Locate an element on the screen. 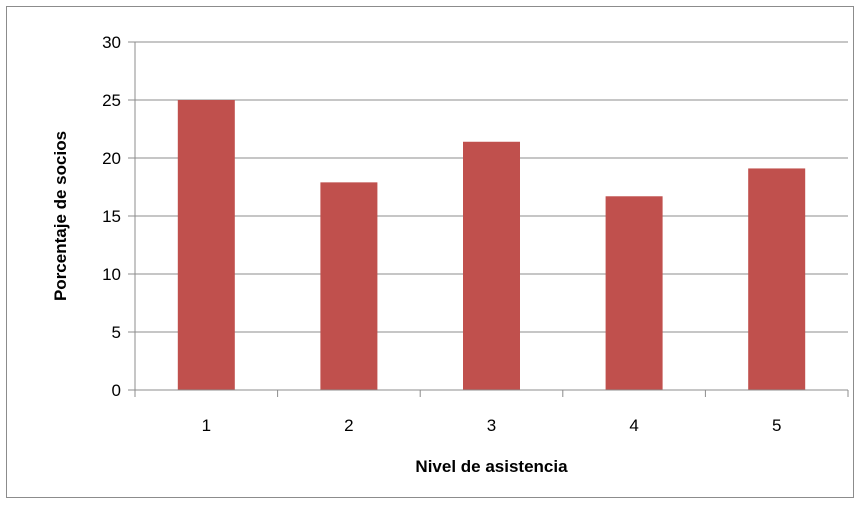 Image resolution: width=862 pixels, height=506 pixels. x-tick-labels: 1 2 3 4 5 is located at coordinates (492, 425).